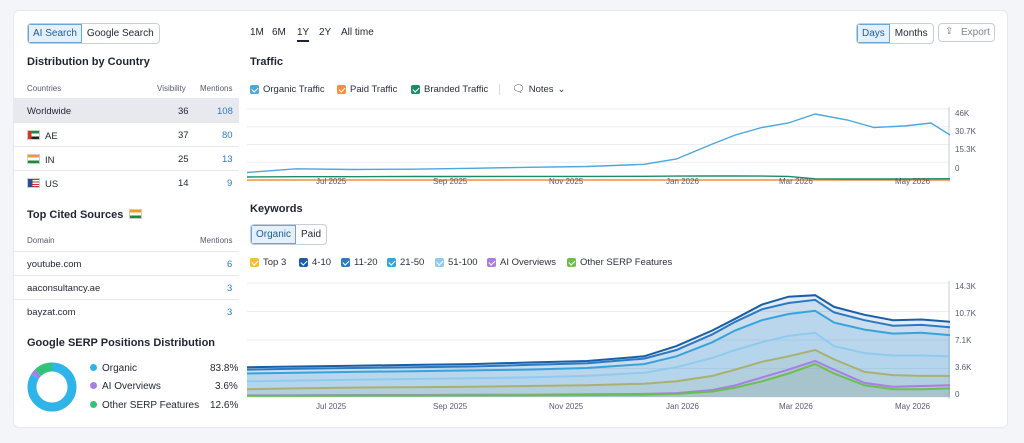  Describe the element at coordinates (566, 181) in the screenshot. I see `traffic-x-tick: Nov 2025` at that location.